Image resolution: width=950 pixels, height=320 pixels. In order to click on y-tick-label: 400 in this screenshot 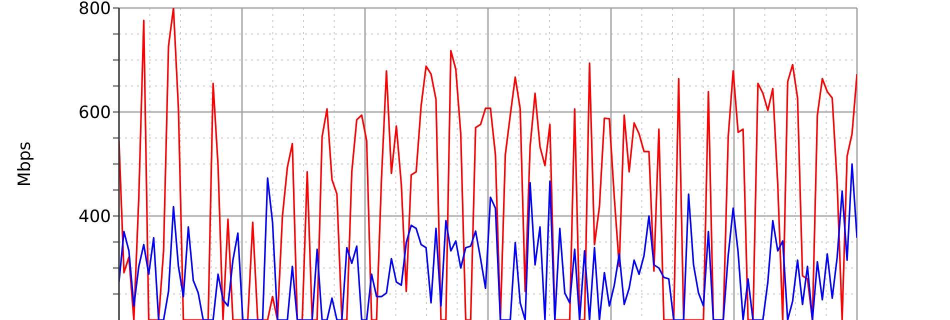, I will do `click(94, 217)`.